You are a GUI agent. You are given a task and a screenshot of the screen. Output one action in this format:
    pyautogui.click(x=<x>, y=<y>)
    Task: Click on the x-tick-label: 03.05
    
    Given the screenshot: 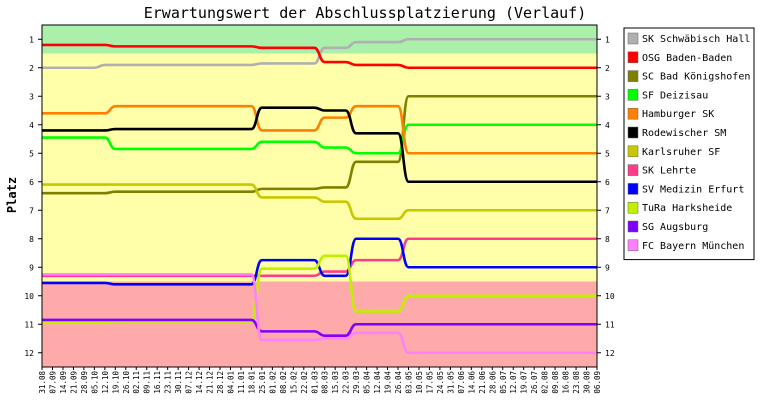 What is the action you would take?
    pyautogui.click(x=409, y=382)
    